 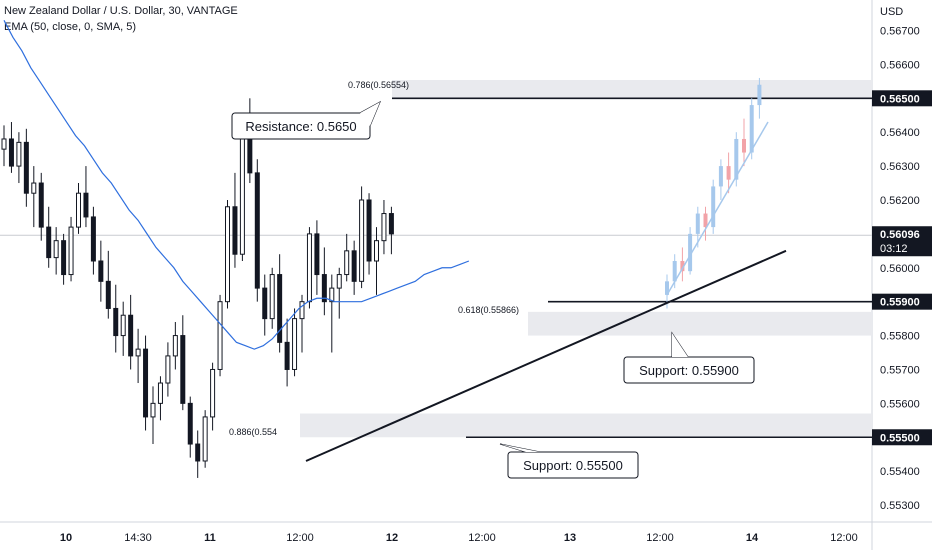 I want to click on x-tick-label: 12, so click(x=392, y=538).